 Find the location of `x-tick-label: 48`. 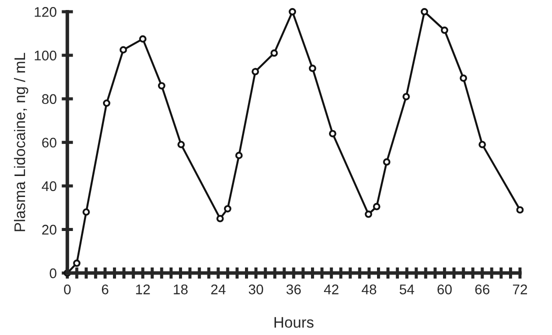

x-tick-label: 48 is located at coordinates (369, 289).